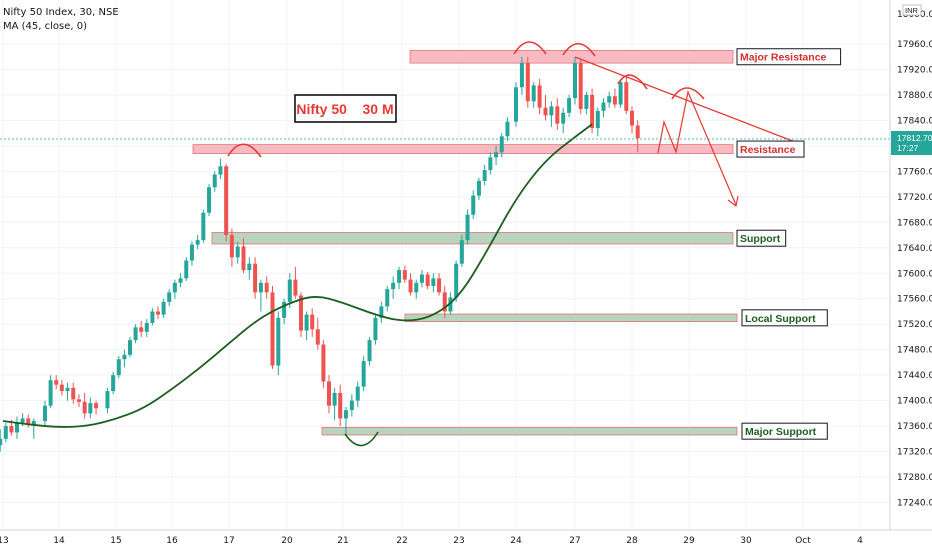 This screenshot has width=932, height=550. Describe the element at coordinates (61, 12) in the screenshot. I see `symbol-info: Nifty 50 Index, 30, NSE` at that location.